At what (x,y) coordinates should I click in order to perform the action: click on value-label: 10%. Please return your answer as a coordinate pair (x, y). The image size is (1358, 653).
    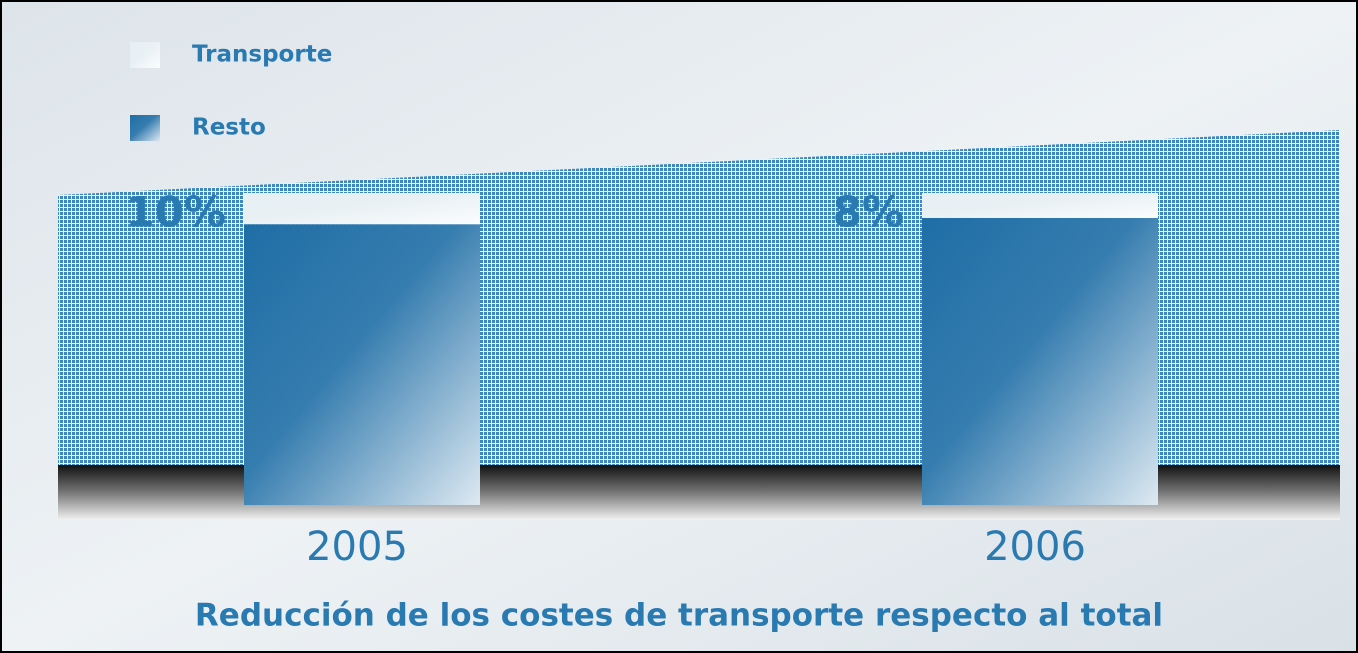
    Looking at the image, I should click on (175, 212).